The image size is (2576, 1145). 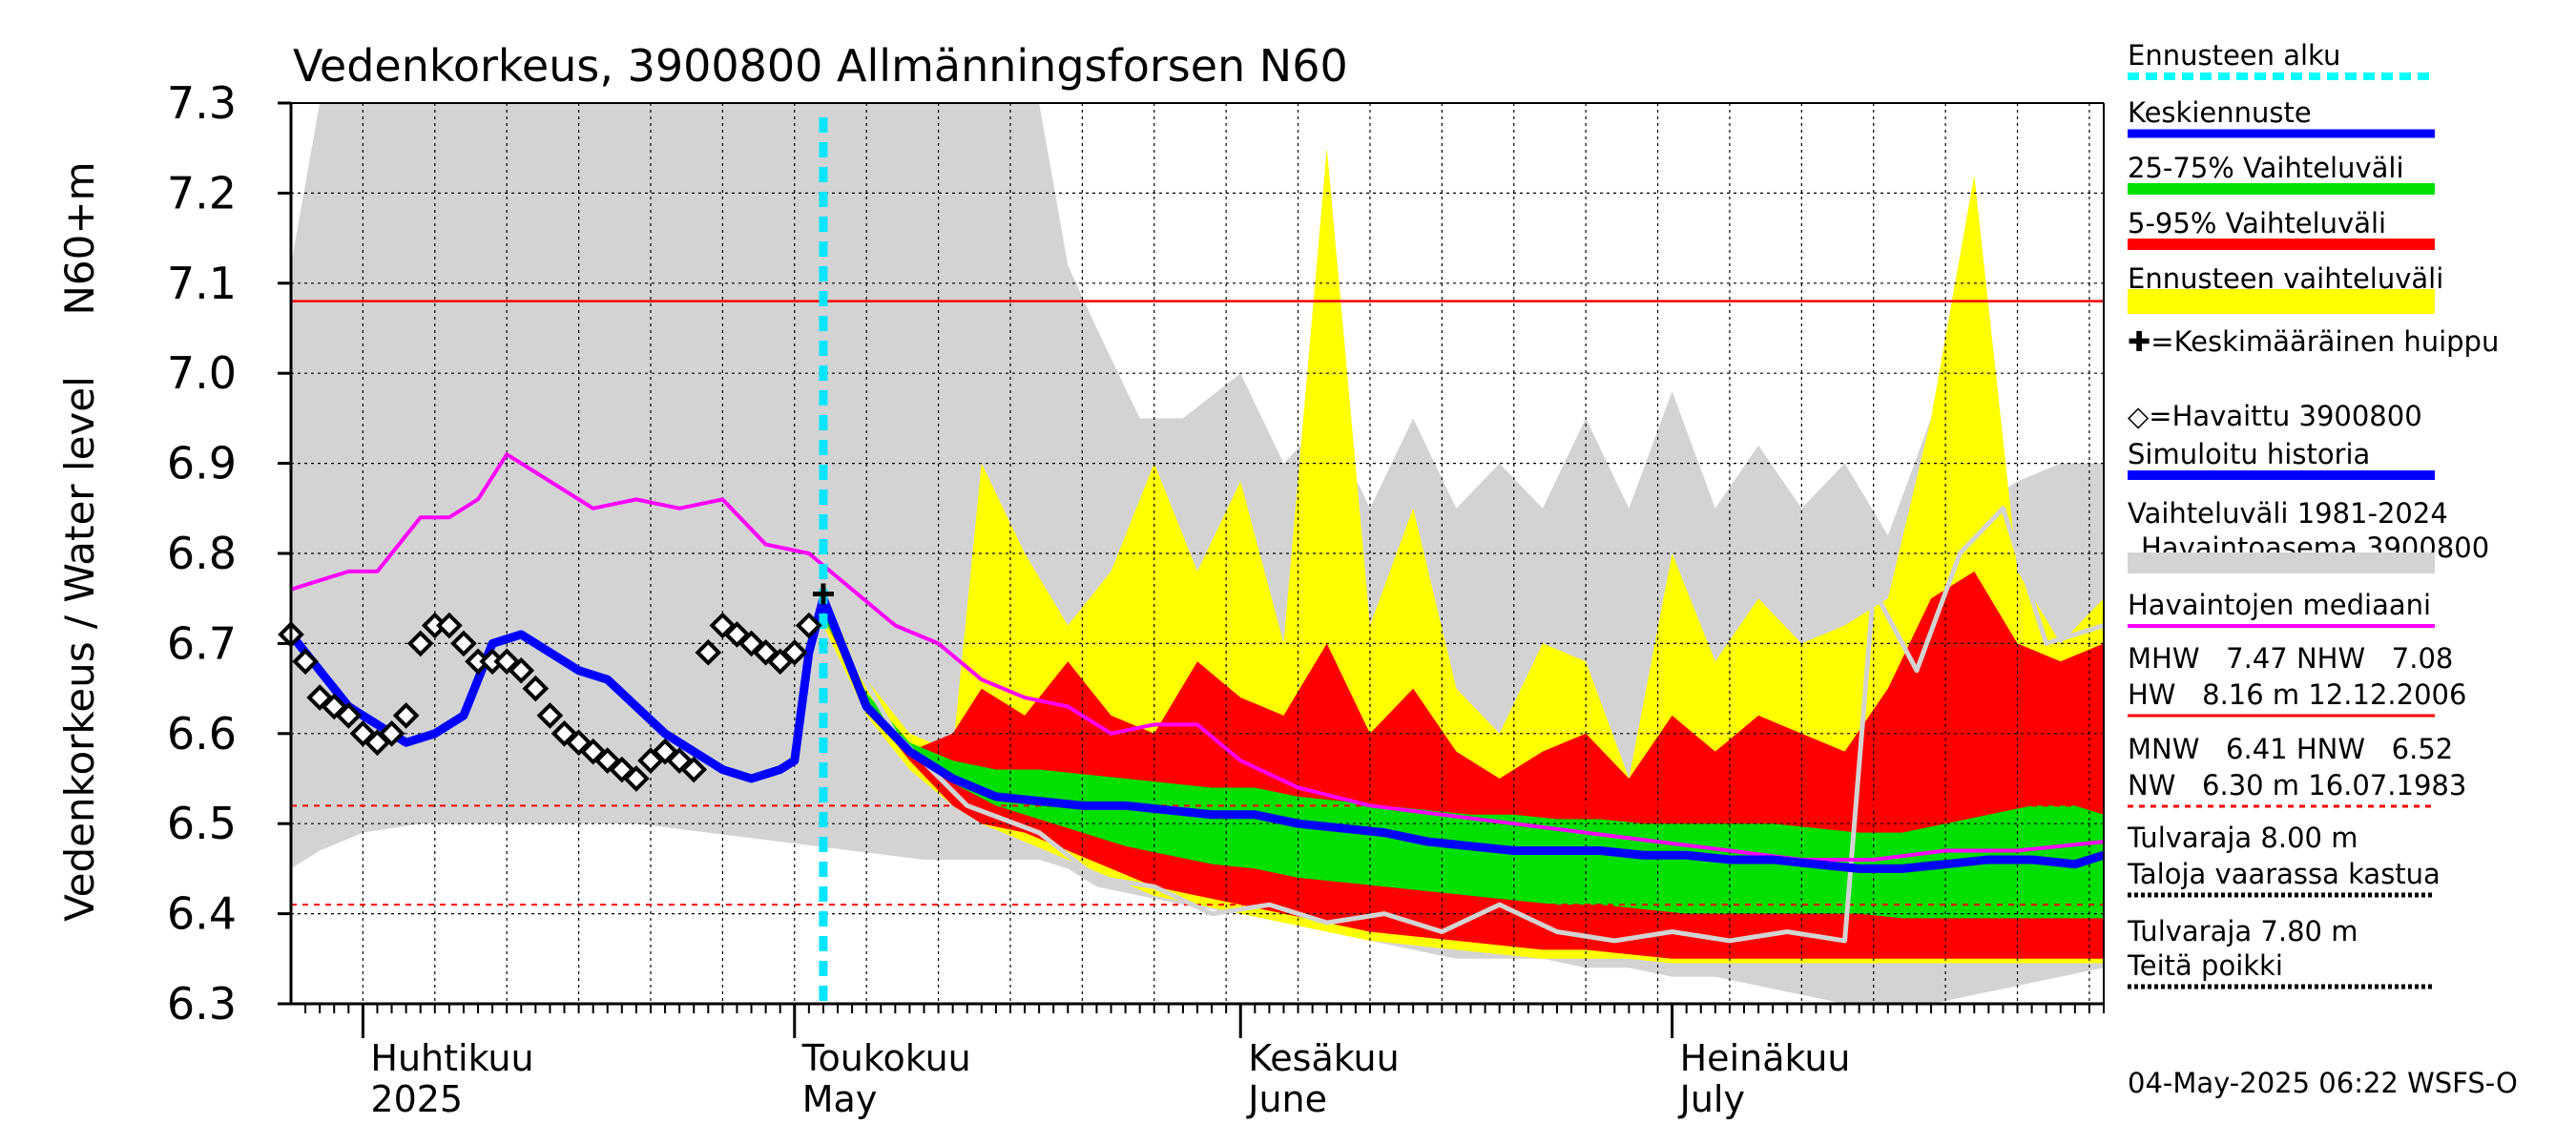 I want to click on threshold-2-level: Tulvaraja 7.80 m, so click(x=2242, y=931).